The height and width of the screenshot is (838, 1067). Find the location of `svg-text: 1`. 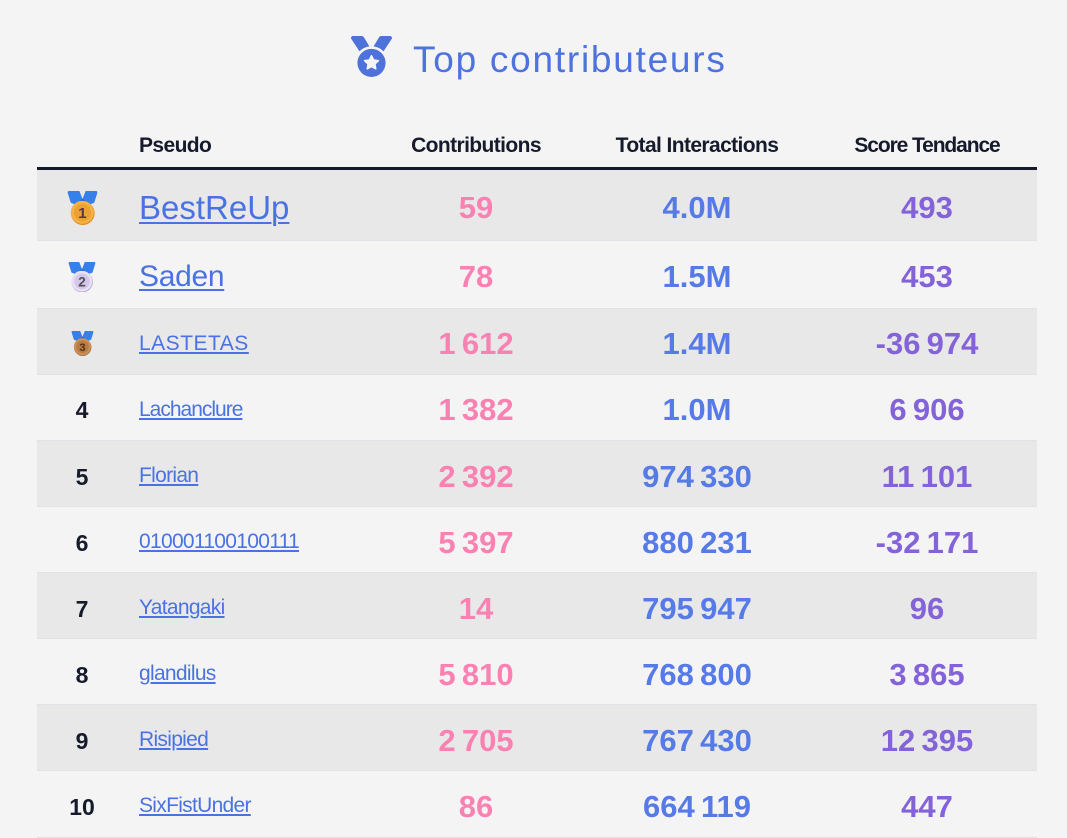

svg-text: 1 is located at coordinates (82, 213).